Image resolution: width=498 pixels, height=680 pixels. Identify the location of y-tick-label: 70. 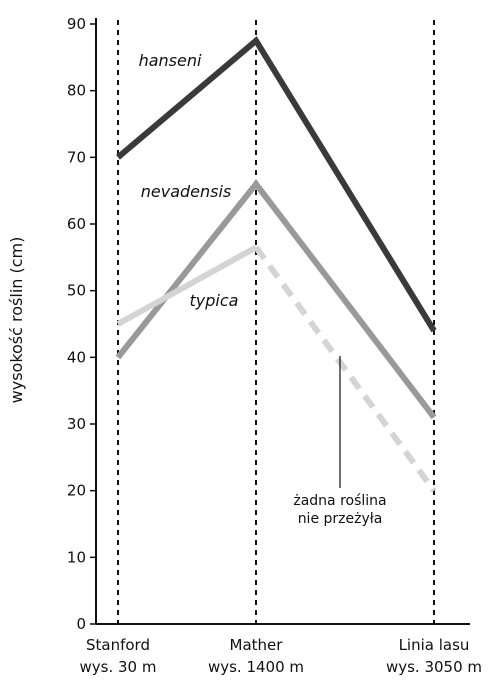
(76, 157).